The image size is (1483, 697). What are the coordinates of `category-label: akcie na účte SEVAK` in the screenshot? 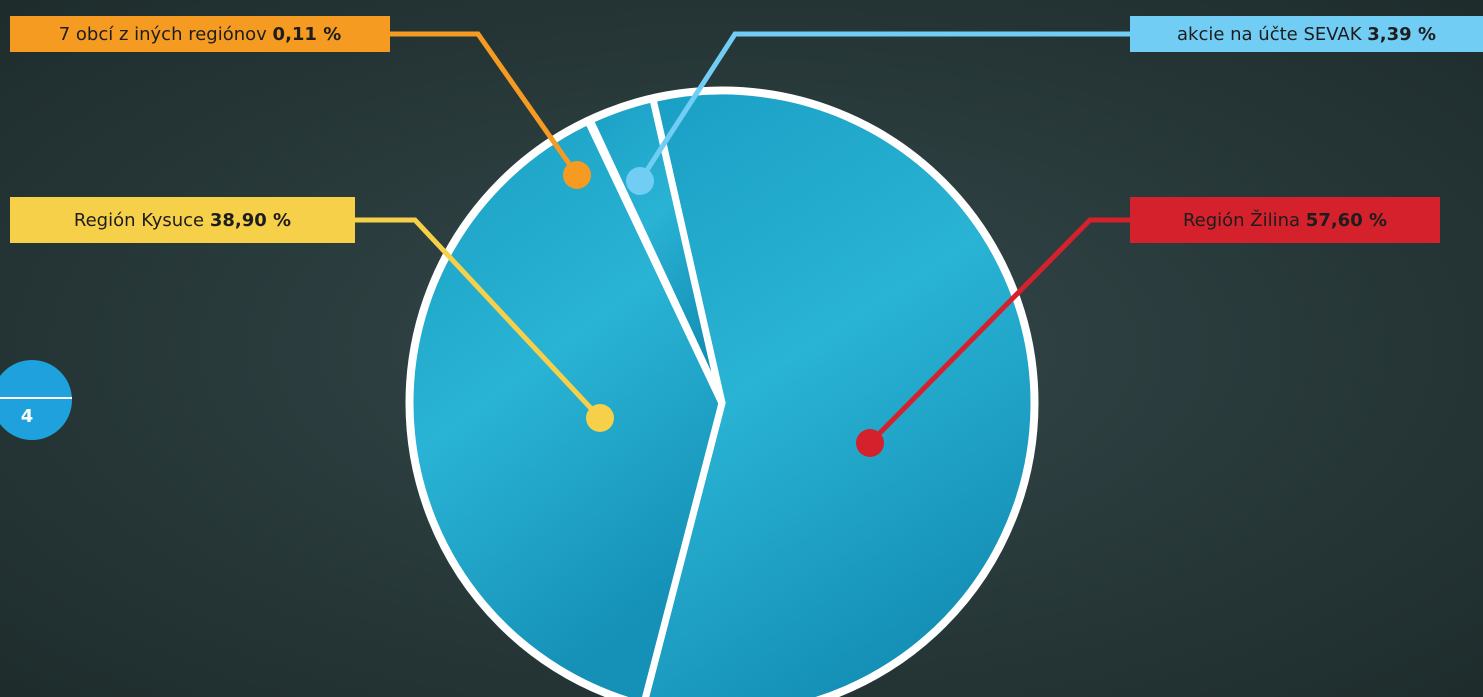 It's located at (1270, 34).